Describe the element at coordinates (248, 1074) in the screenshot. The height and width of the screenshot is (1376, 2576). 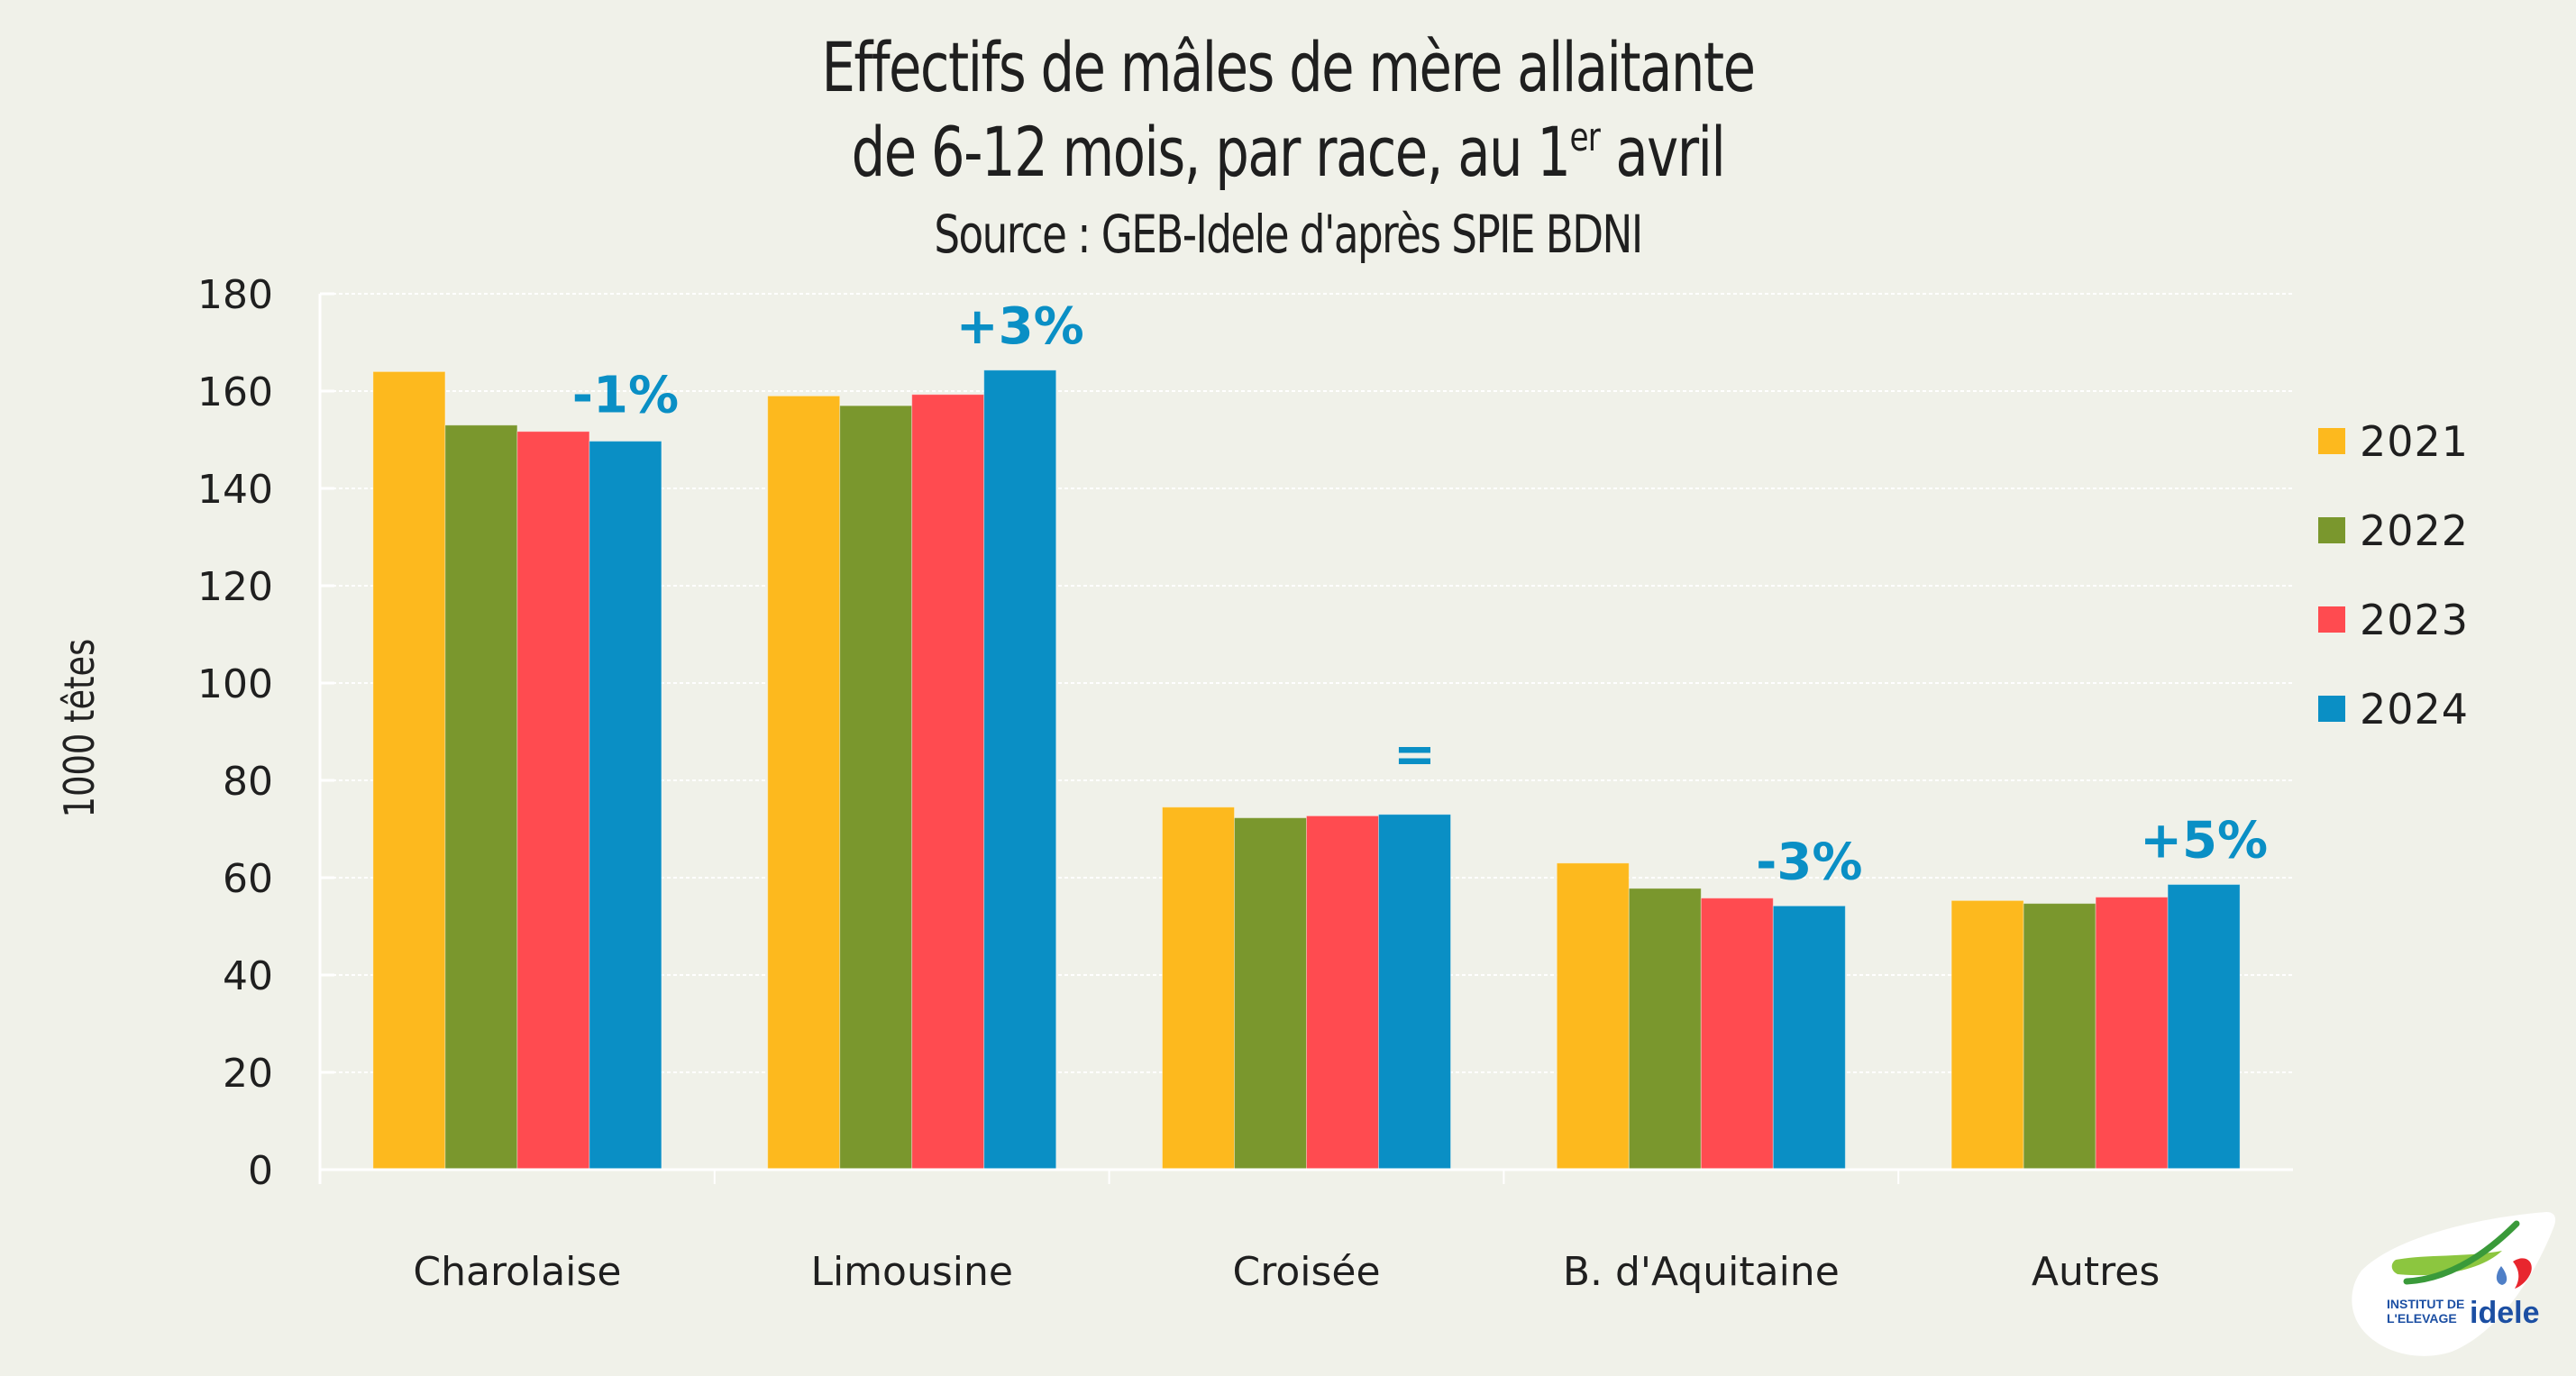
I see `y-tick-label: 20` at that location.